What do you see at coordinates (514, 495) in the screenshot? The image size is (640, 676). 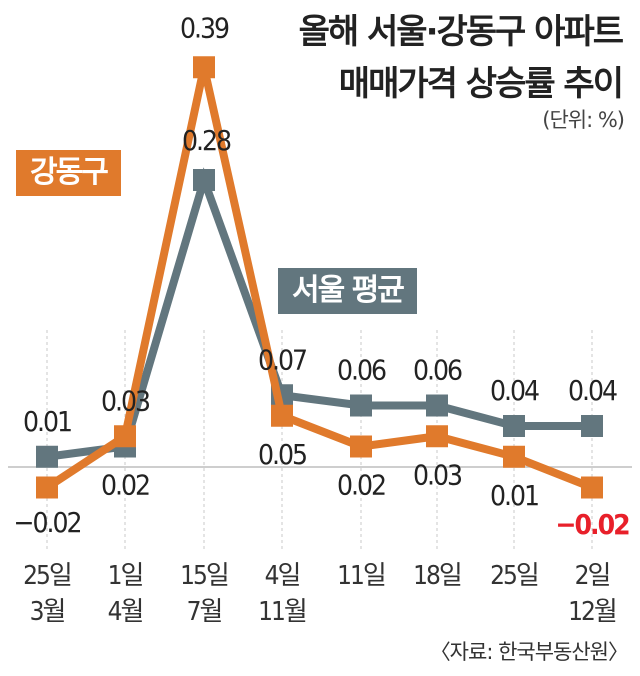 I see `gangdong-label-6: 0.01` at bounding box center [514, 495].